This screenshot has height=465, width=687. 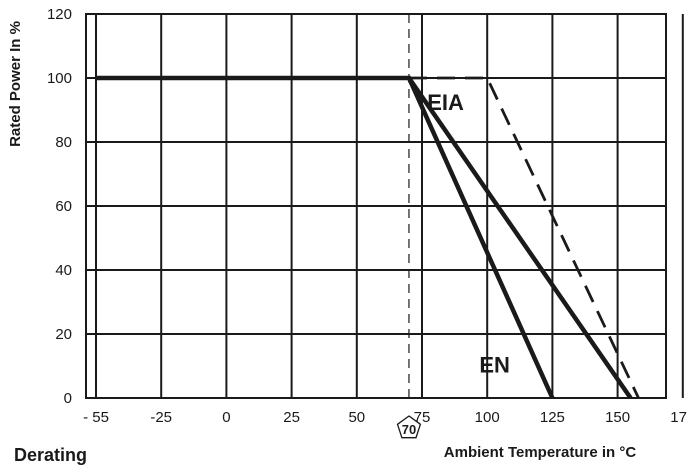 What do you see at coordinates (540, 452) in the screenshot?
I see `x-axis-title: Ambient Temperature in °C` at bounding box center [540, 452].